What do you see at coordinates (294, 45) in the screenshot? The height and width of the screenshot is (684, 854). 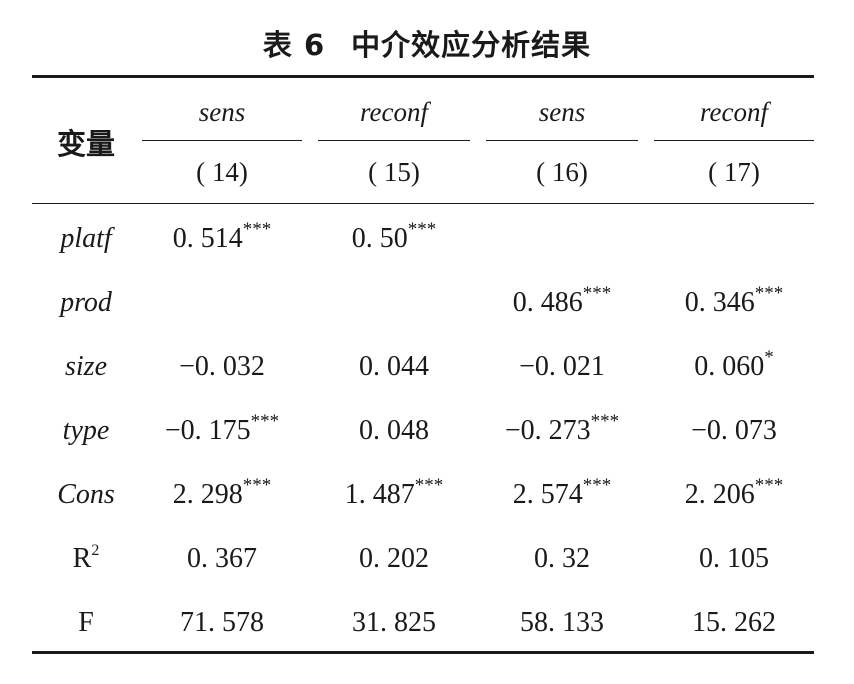 I see `table-number: 表 6` at bounding box center [294, 45].